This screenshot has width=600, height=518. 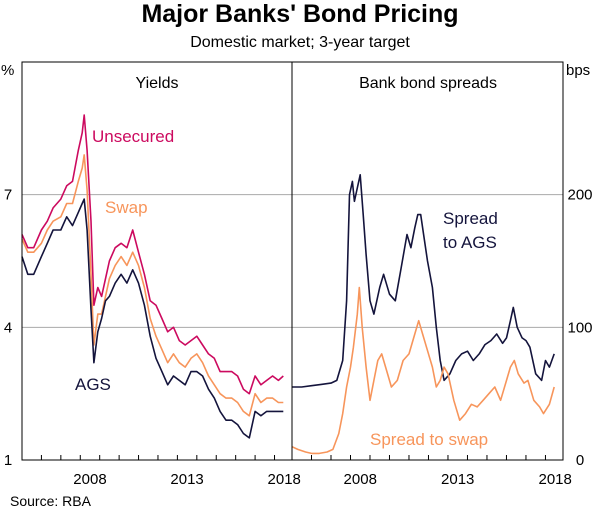 What do you see at coordinates (578, 70) in the screenshot?
I see `right-unit-label: bps` at bounding box center [578, 70].